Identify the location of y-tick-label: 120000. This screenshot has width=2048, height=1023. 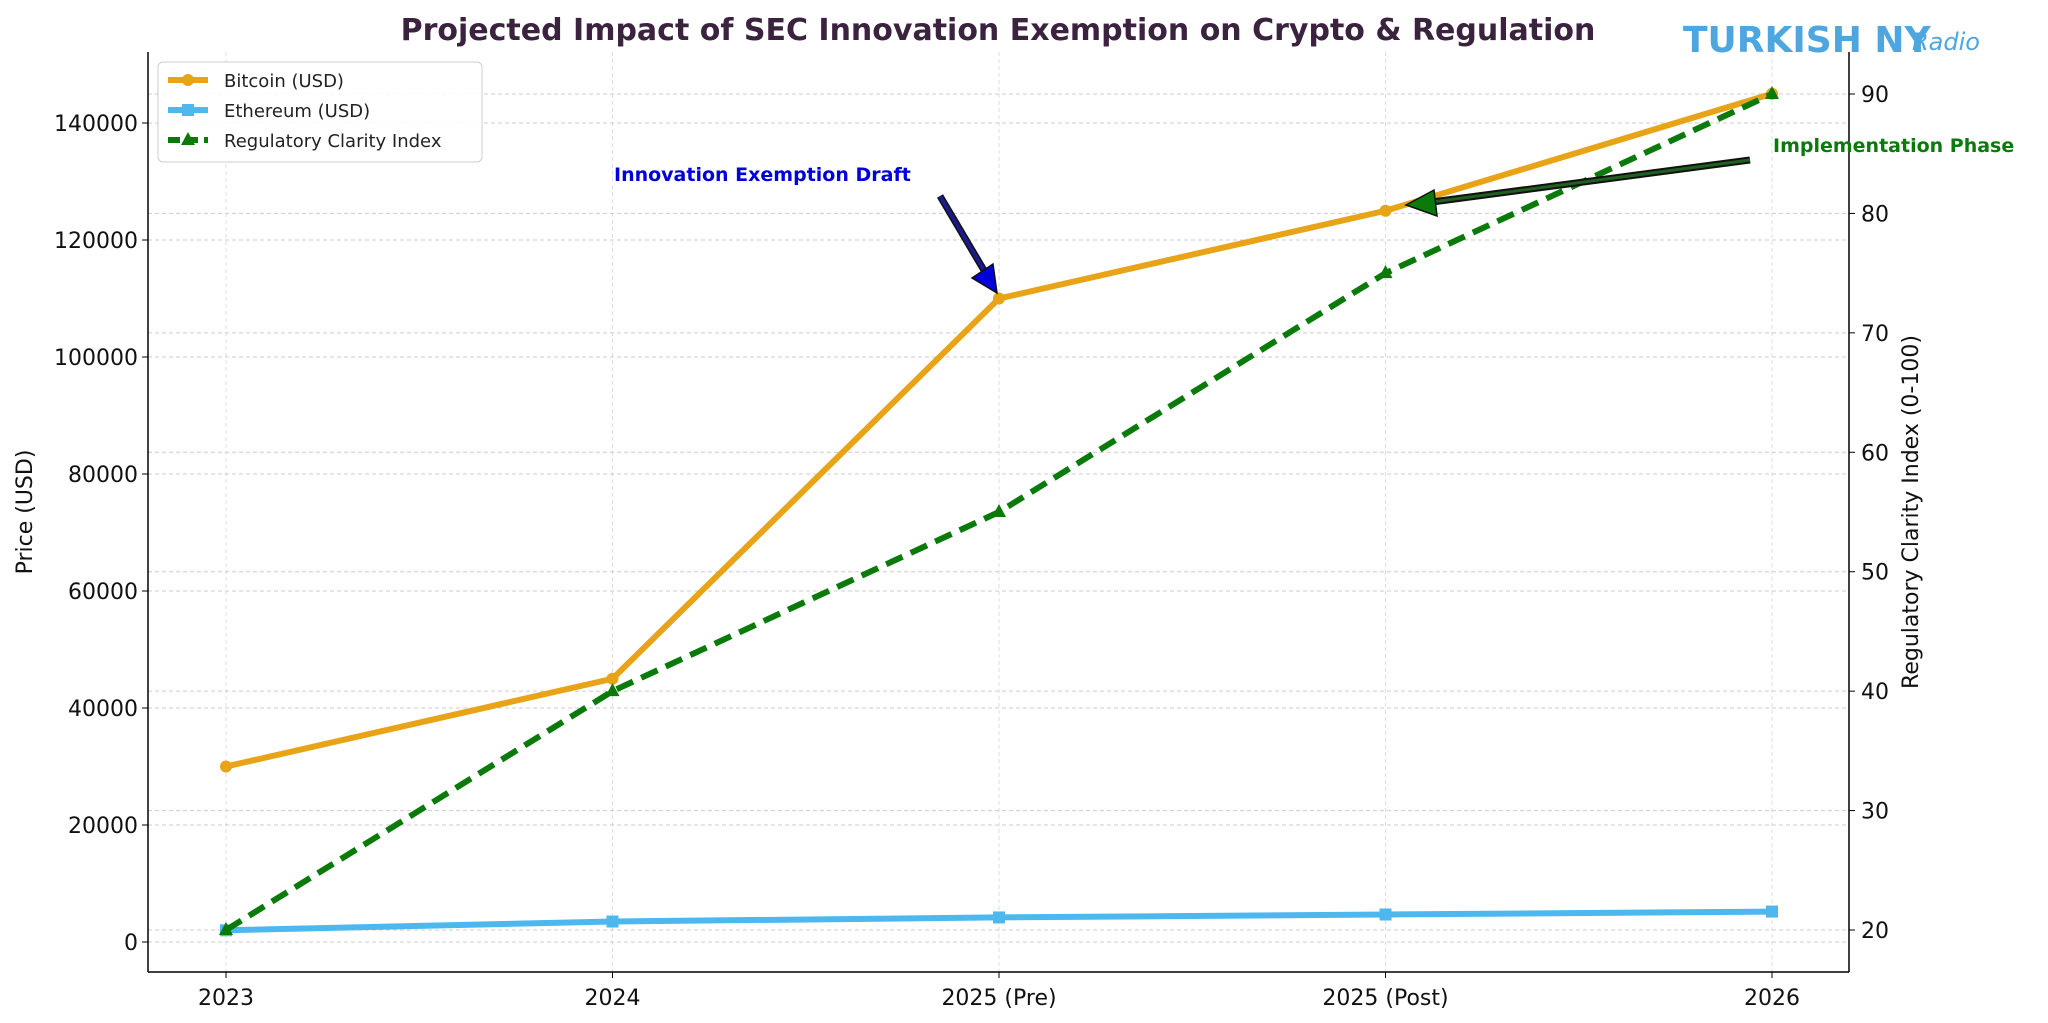
(96, 241).